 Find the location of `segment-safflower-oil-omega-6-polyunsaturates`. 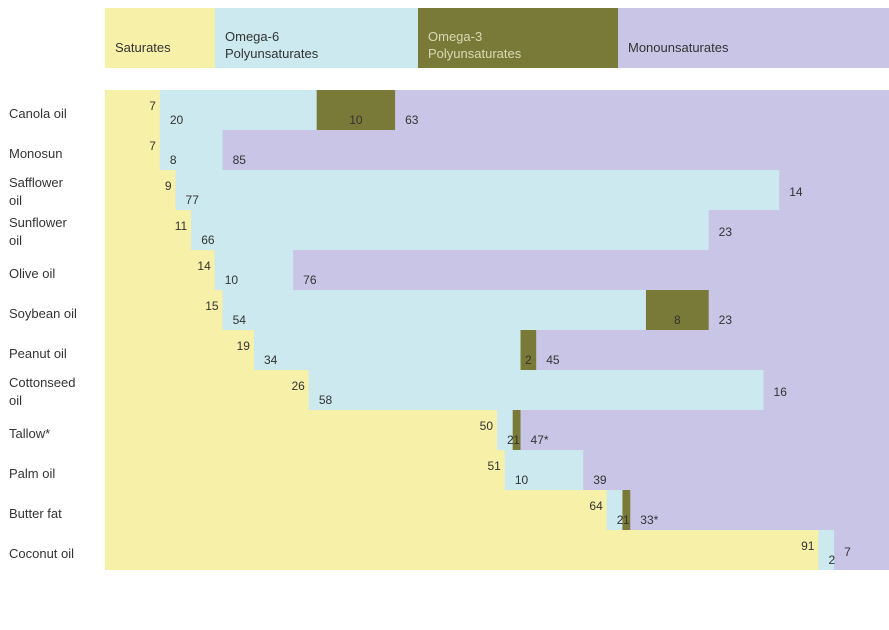

segment-safflower-oil-omega-6-polyunsaturates is located at coordinates (477, 190).